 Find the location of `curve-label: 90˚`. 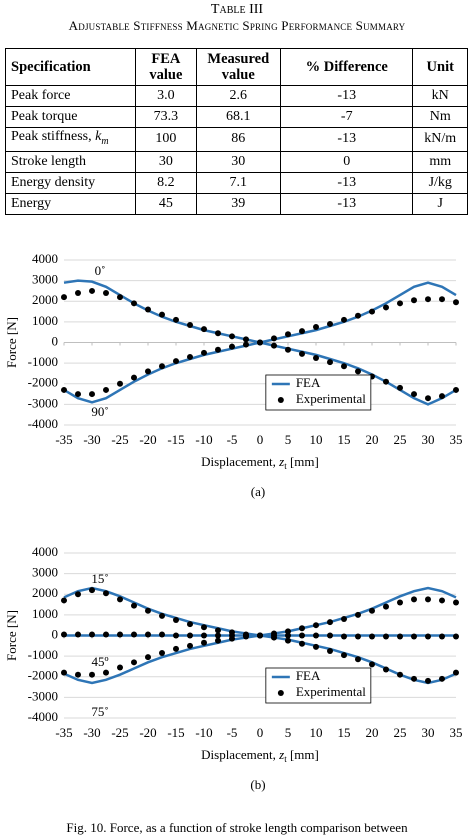

curve-label: 90˚ is located at coordinates (99, 411).